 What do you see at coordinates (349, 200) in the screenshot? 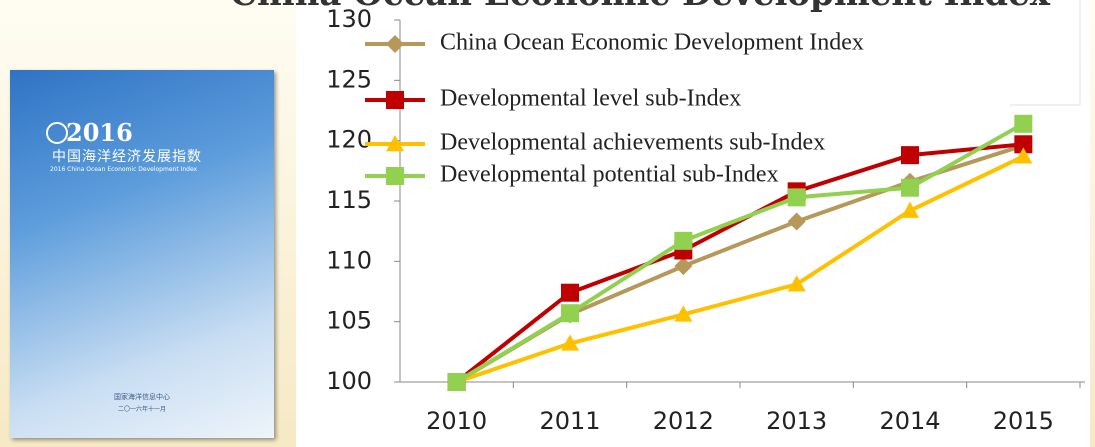
I see `y-tick-label: 115` at bounding box center [349, 200].